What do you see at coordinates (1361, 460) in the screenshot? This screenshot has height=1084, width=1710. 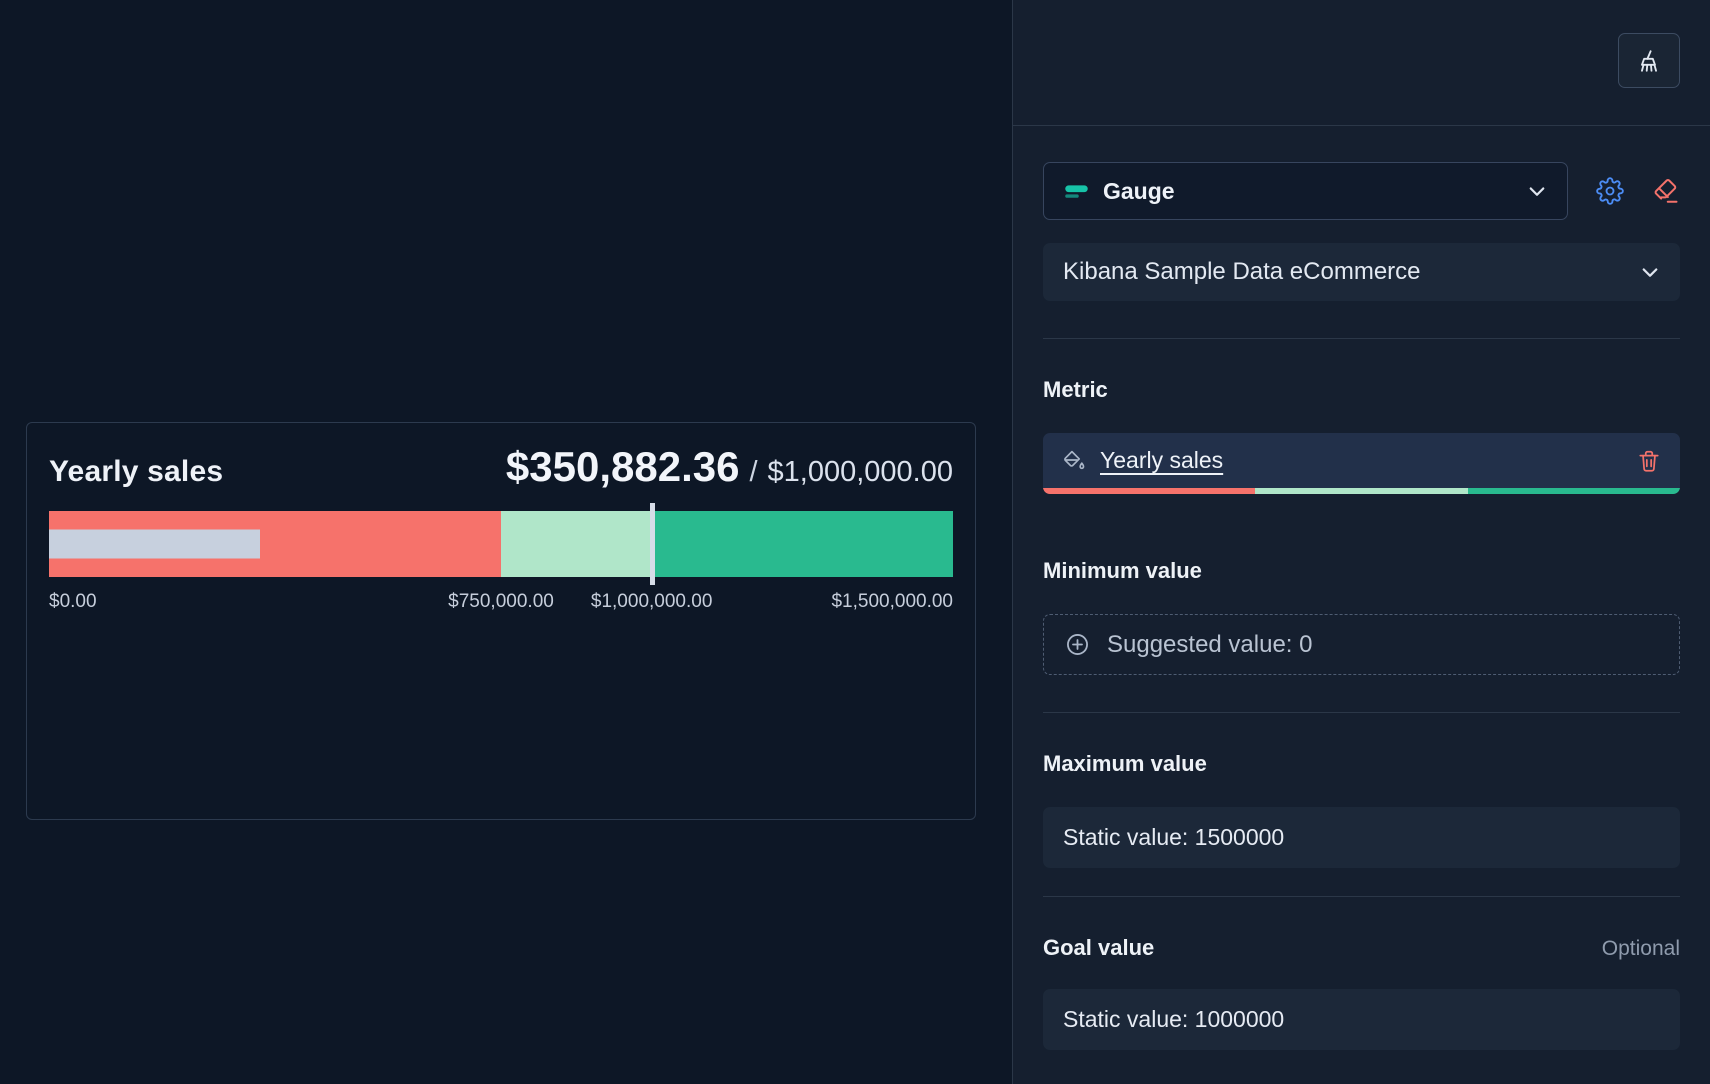 I see `metric-dimension-row: Yearly sales` at bounding box center [1361, 460].